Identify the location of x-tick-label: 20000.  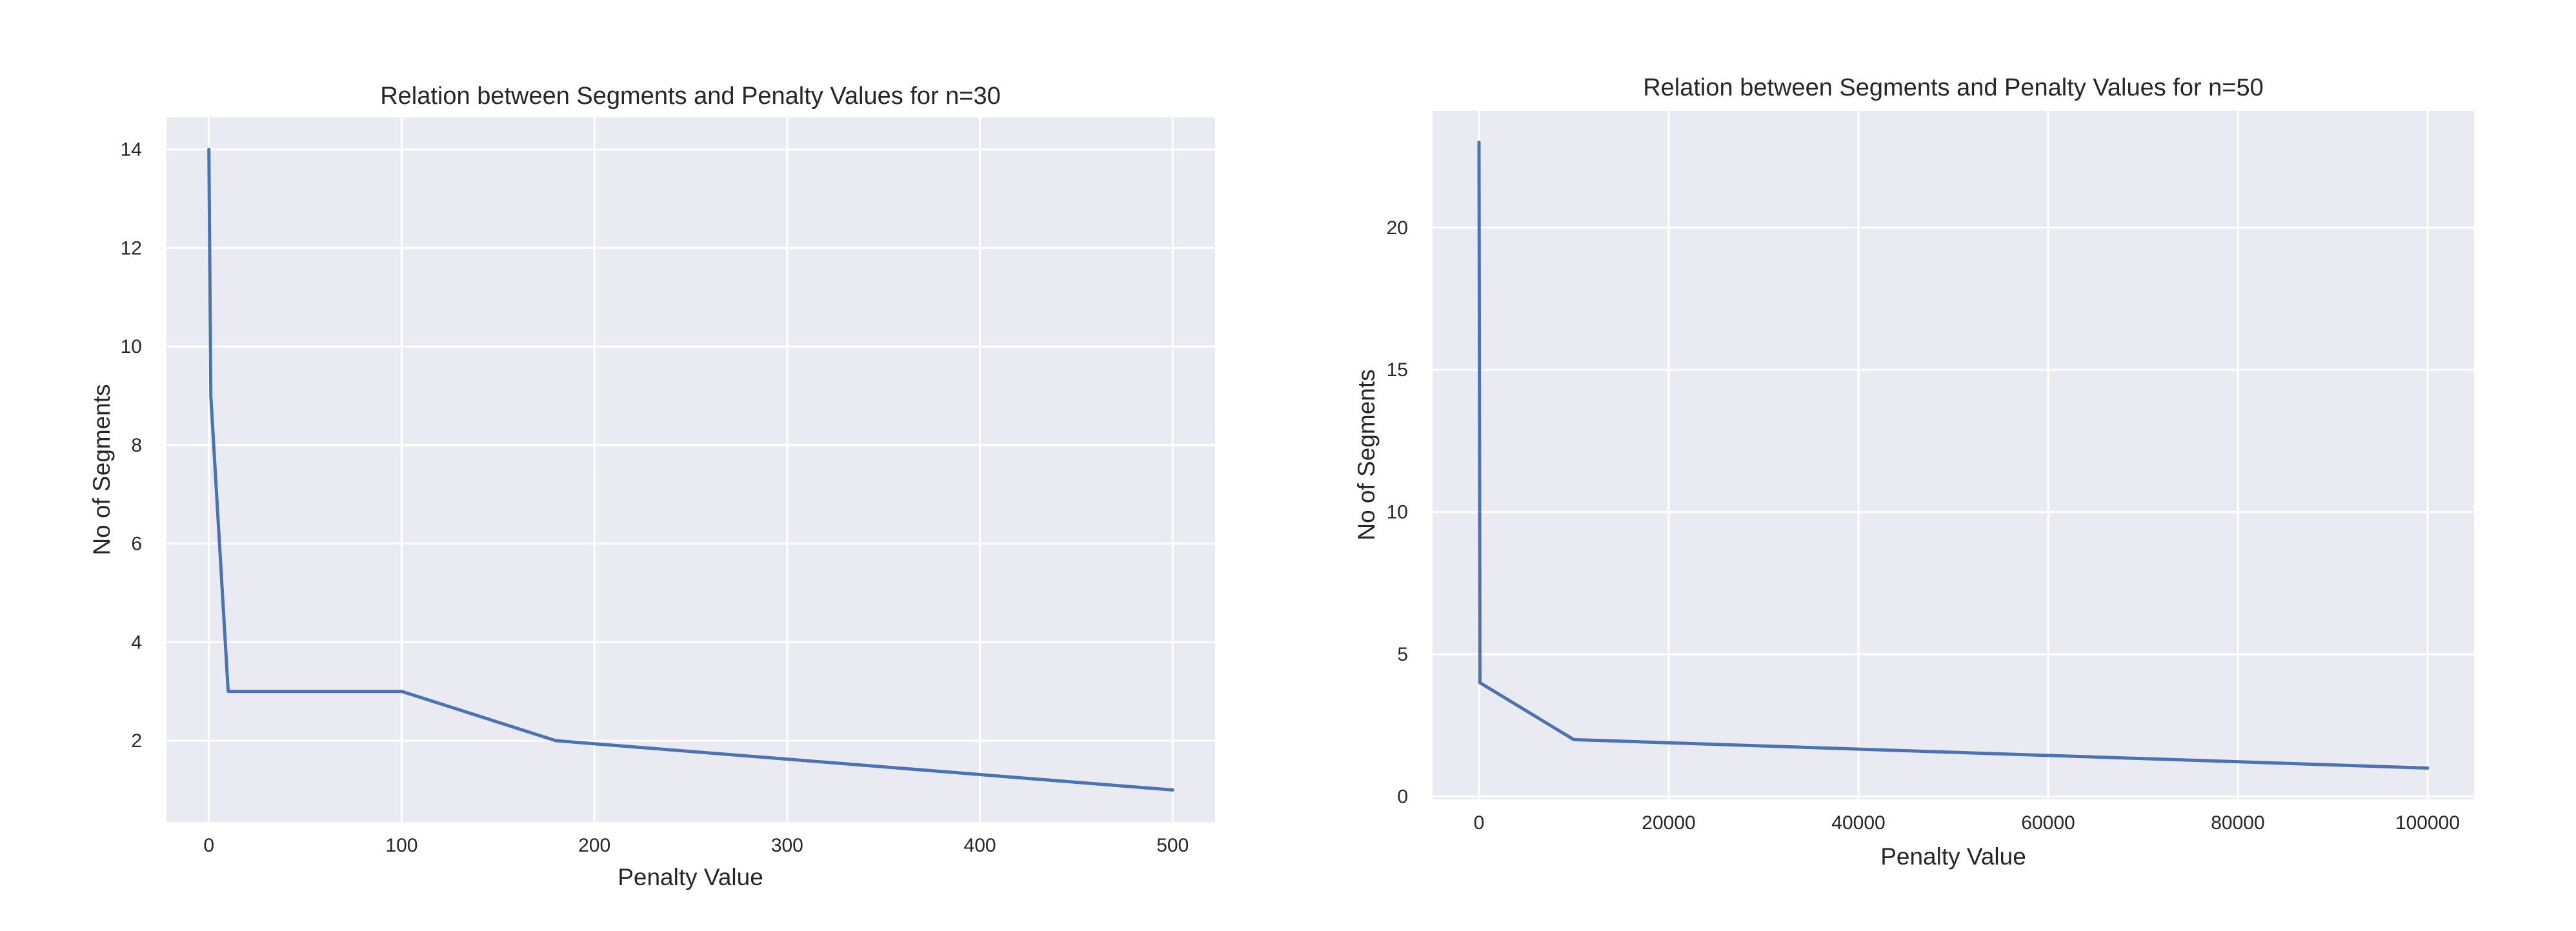
(1668, 823).